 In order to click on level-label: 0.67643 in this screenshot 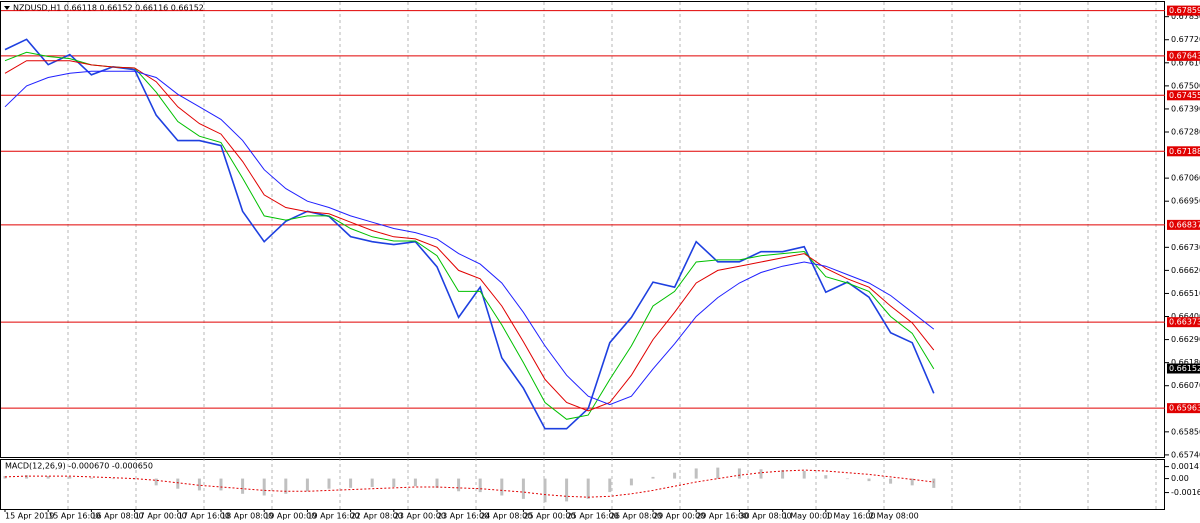, I will do `click(1184, 55)`.